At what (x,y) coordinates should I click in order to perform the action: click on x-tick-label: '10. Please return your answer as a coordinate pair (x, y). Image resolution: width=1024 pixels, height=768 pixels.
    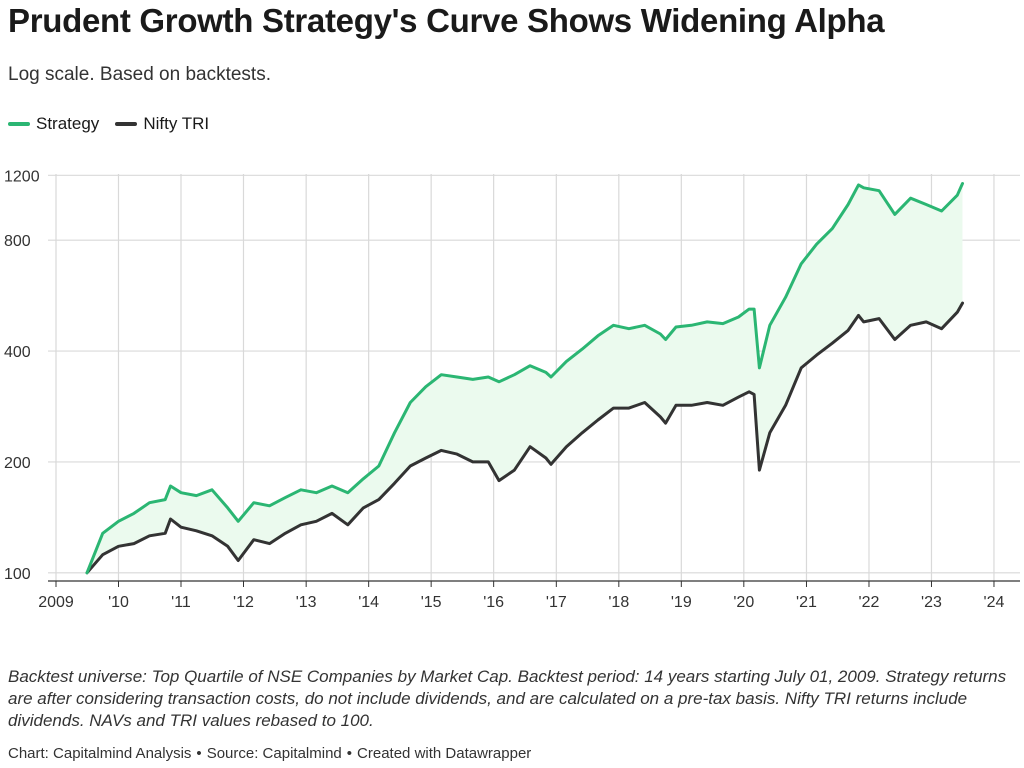
    Looking at the image, I should click on (118, 602).